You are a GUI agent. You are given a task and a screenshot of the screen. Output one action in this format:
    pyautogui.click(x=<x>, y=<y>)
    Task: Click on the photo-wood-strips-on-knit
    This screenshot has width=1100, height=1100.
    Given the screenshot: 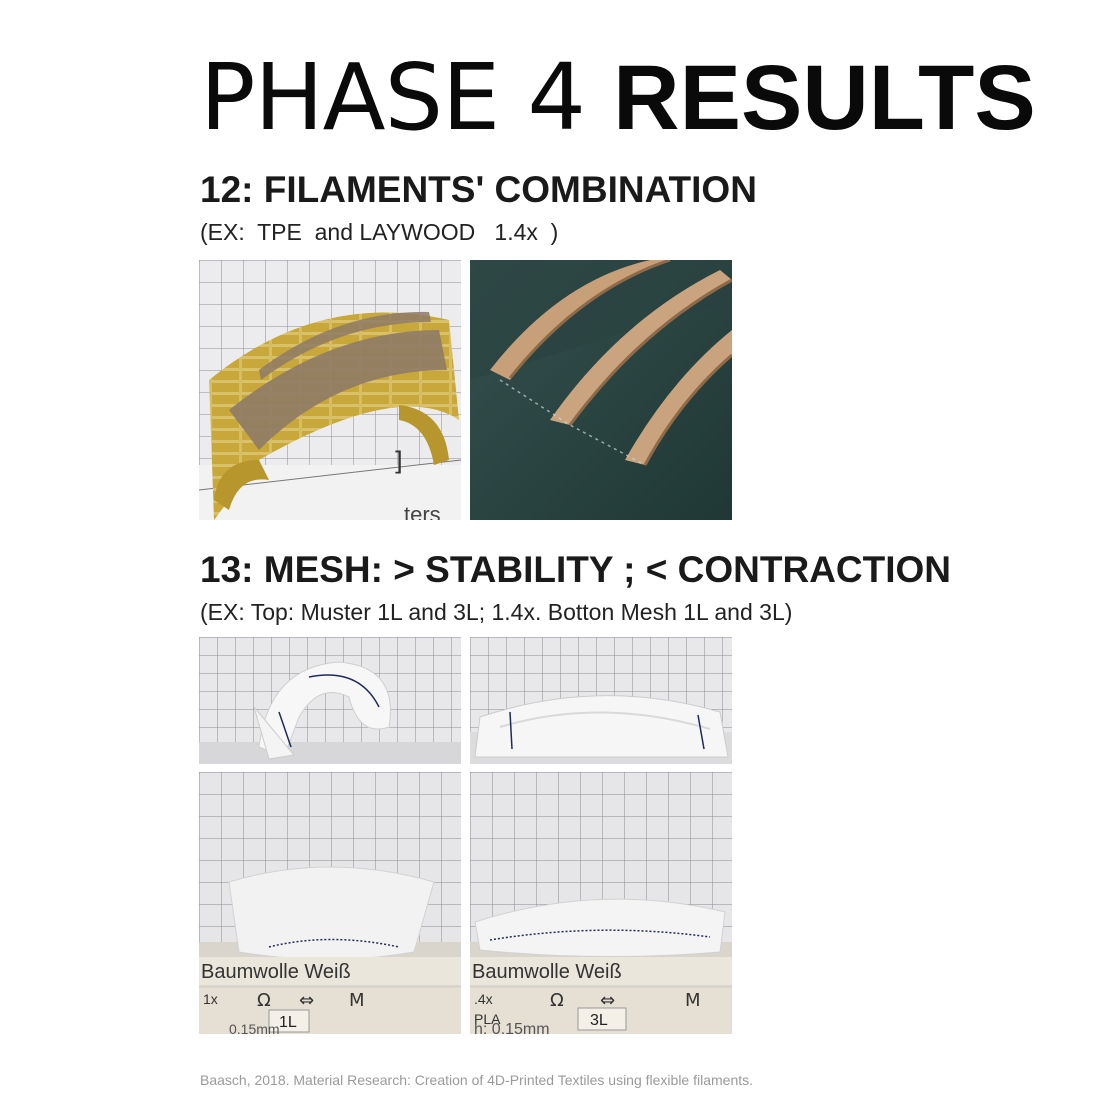 What is the action you would take?
    pyautogui.click(x=601, y=390)
    